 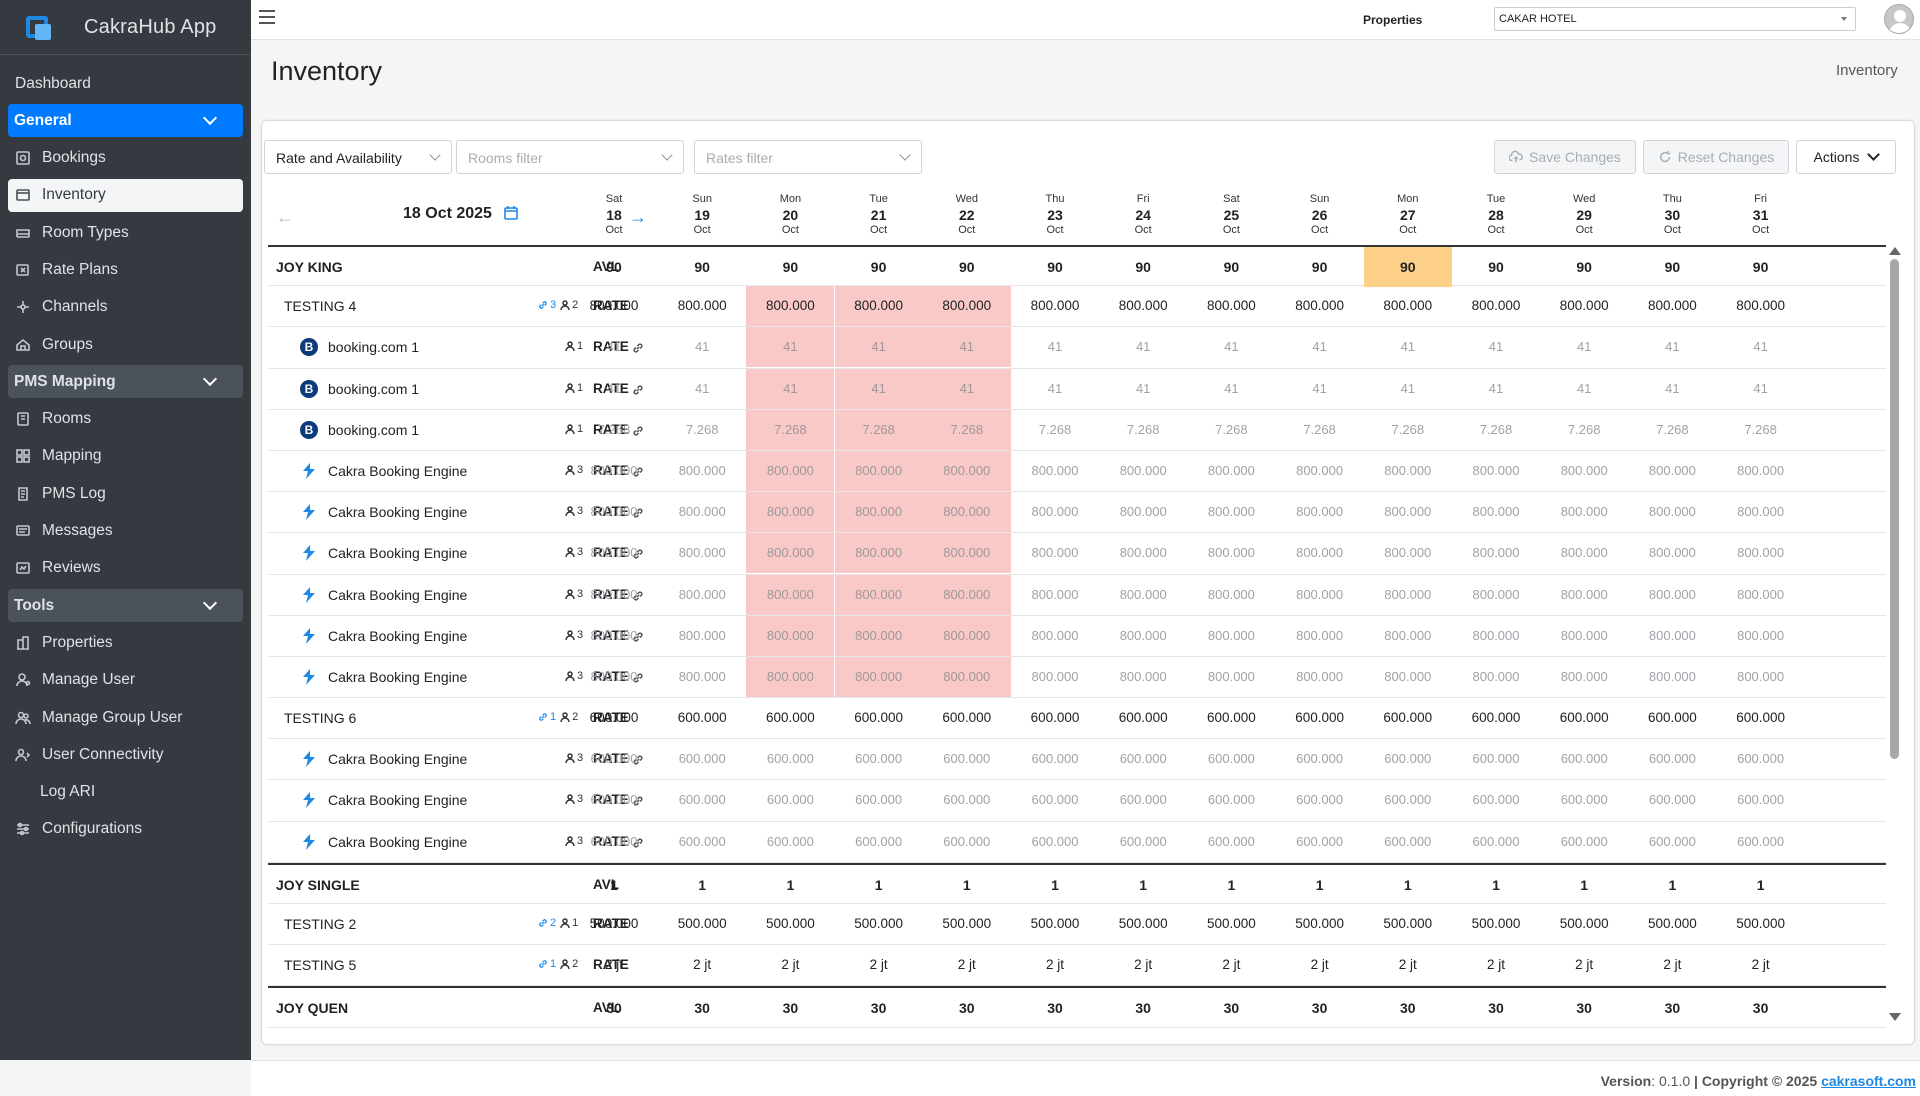 What do you see at coordinates (125, 531) in the screenshot?
I see `sidebar-item-messages: Messages` at bounding box center [125, 531].